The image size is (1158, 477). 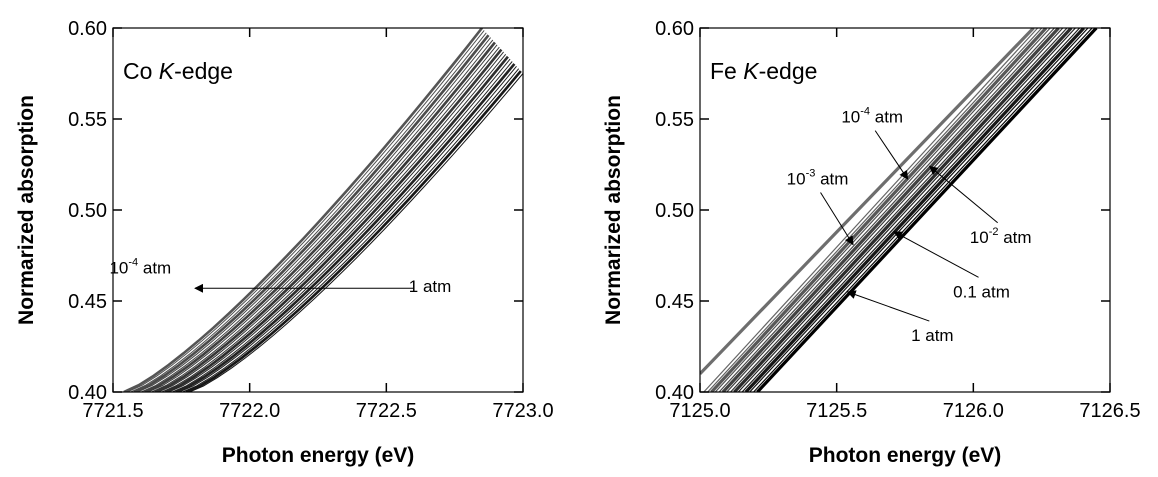 What do you see at coordinates (249, 411) in the screenshot?
I see `x-tick-label: 7722.0` at bounding box center [249, 411].